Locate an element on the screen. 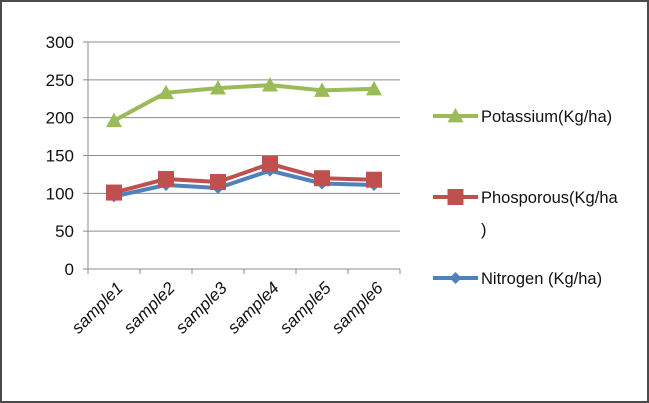 Image resolution: width=649 pixels, height=403 pixels. series-square is located at coordinates (244, 178).